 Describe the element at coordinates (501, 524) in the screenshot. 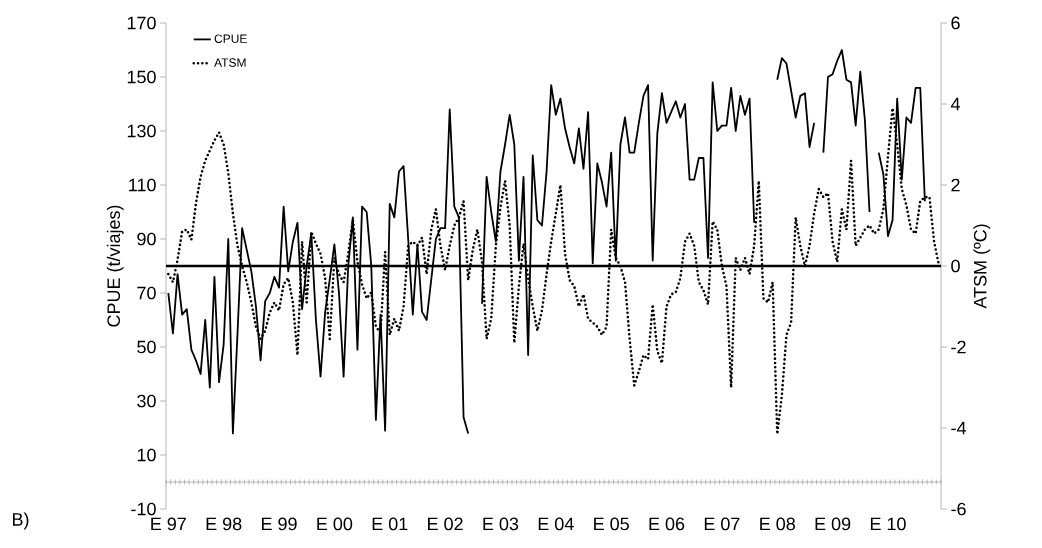

I see `x-tick-label: E 03` at that location.